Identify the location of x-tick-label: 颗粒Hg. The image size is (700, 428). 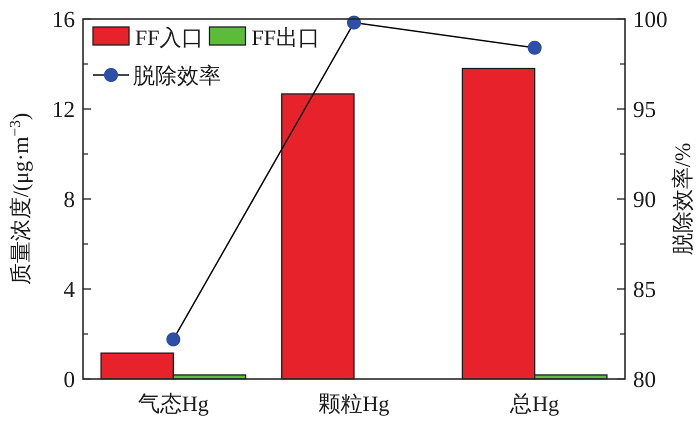
(354, 403).